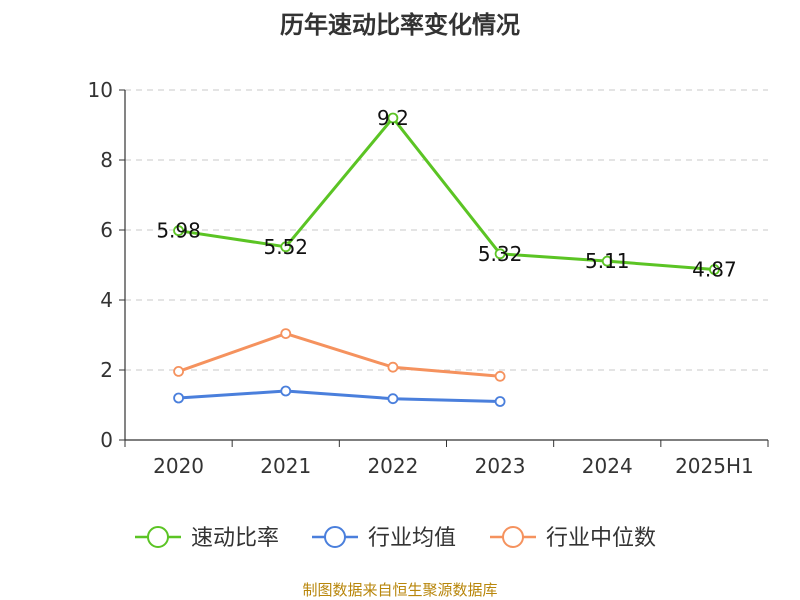  What do you see at coordinates (285, 466) in the screenshot?
I see `x-tick-label: 2021` at bounding box center [285, 466].